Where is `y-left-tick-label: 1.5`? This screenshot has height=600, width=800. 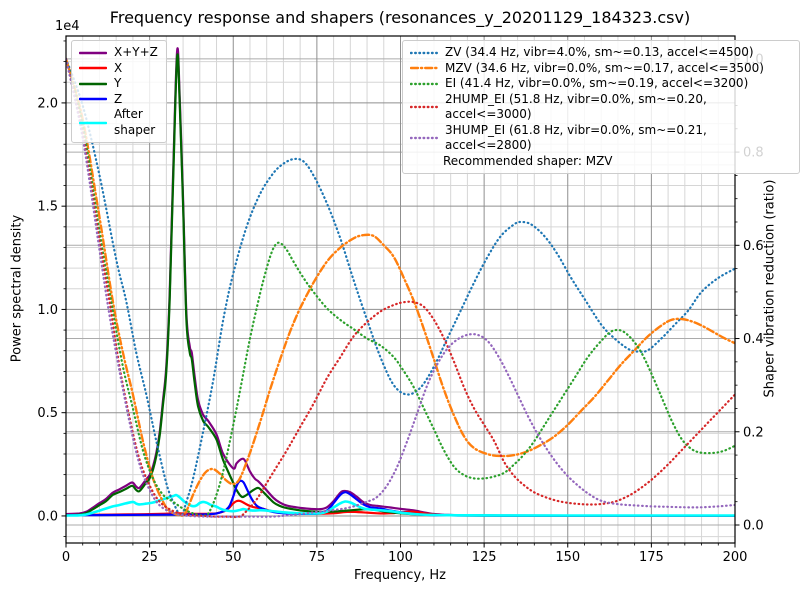
y-left-tick-label: 1.5 is located at coordinates (47, 207).